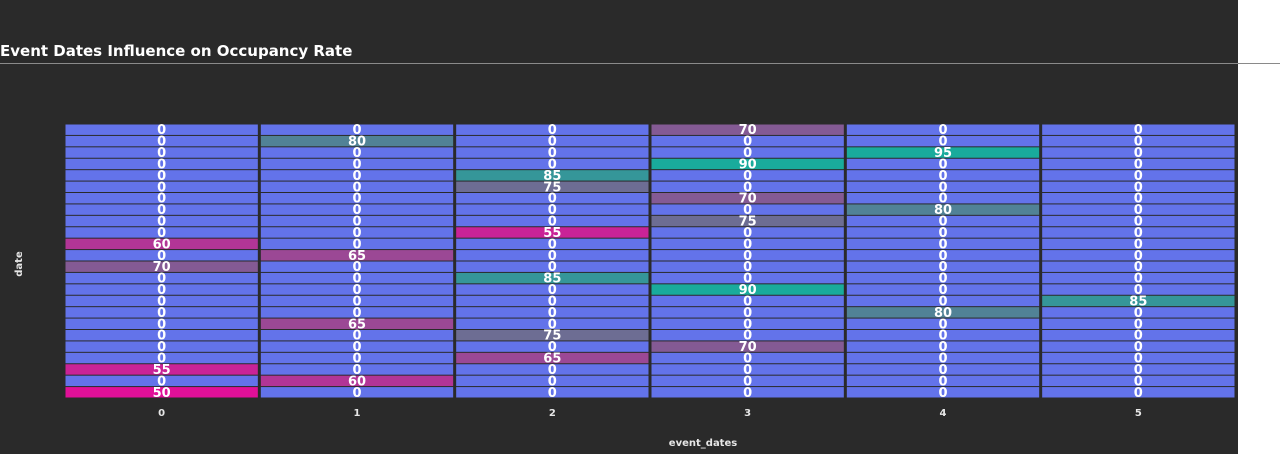  What do you see at coordinates (1138, 301) in the screenshot?
I see `heatmap-cell-label: 85` at bounding box center [1138, 301].